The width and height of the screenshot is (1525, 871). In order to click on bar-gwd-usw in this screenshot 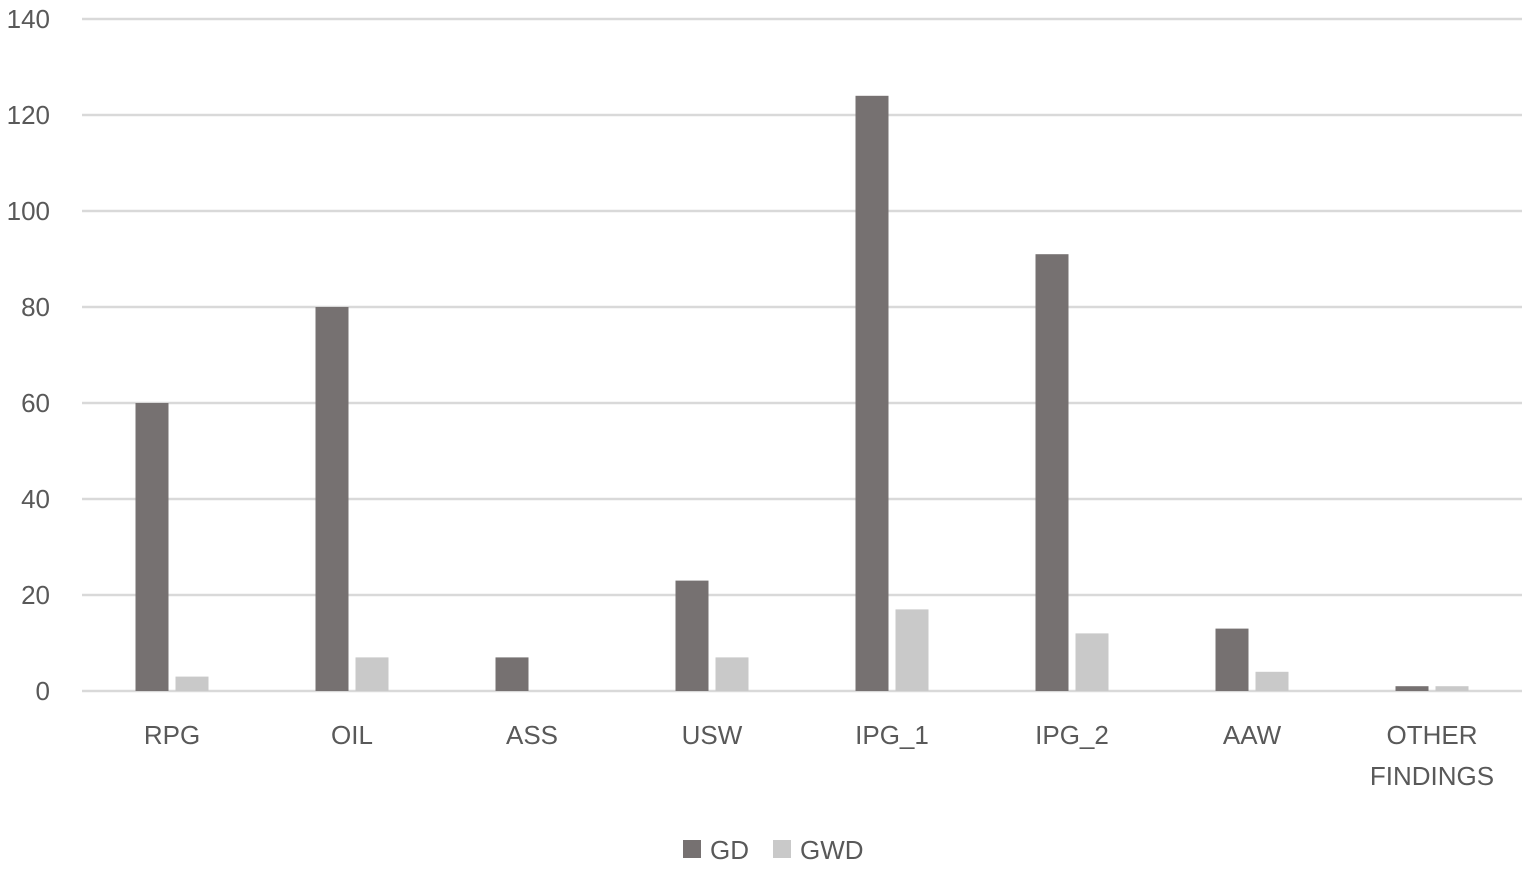, I will do `click(732, 674)`.